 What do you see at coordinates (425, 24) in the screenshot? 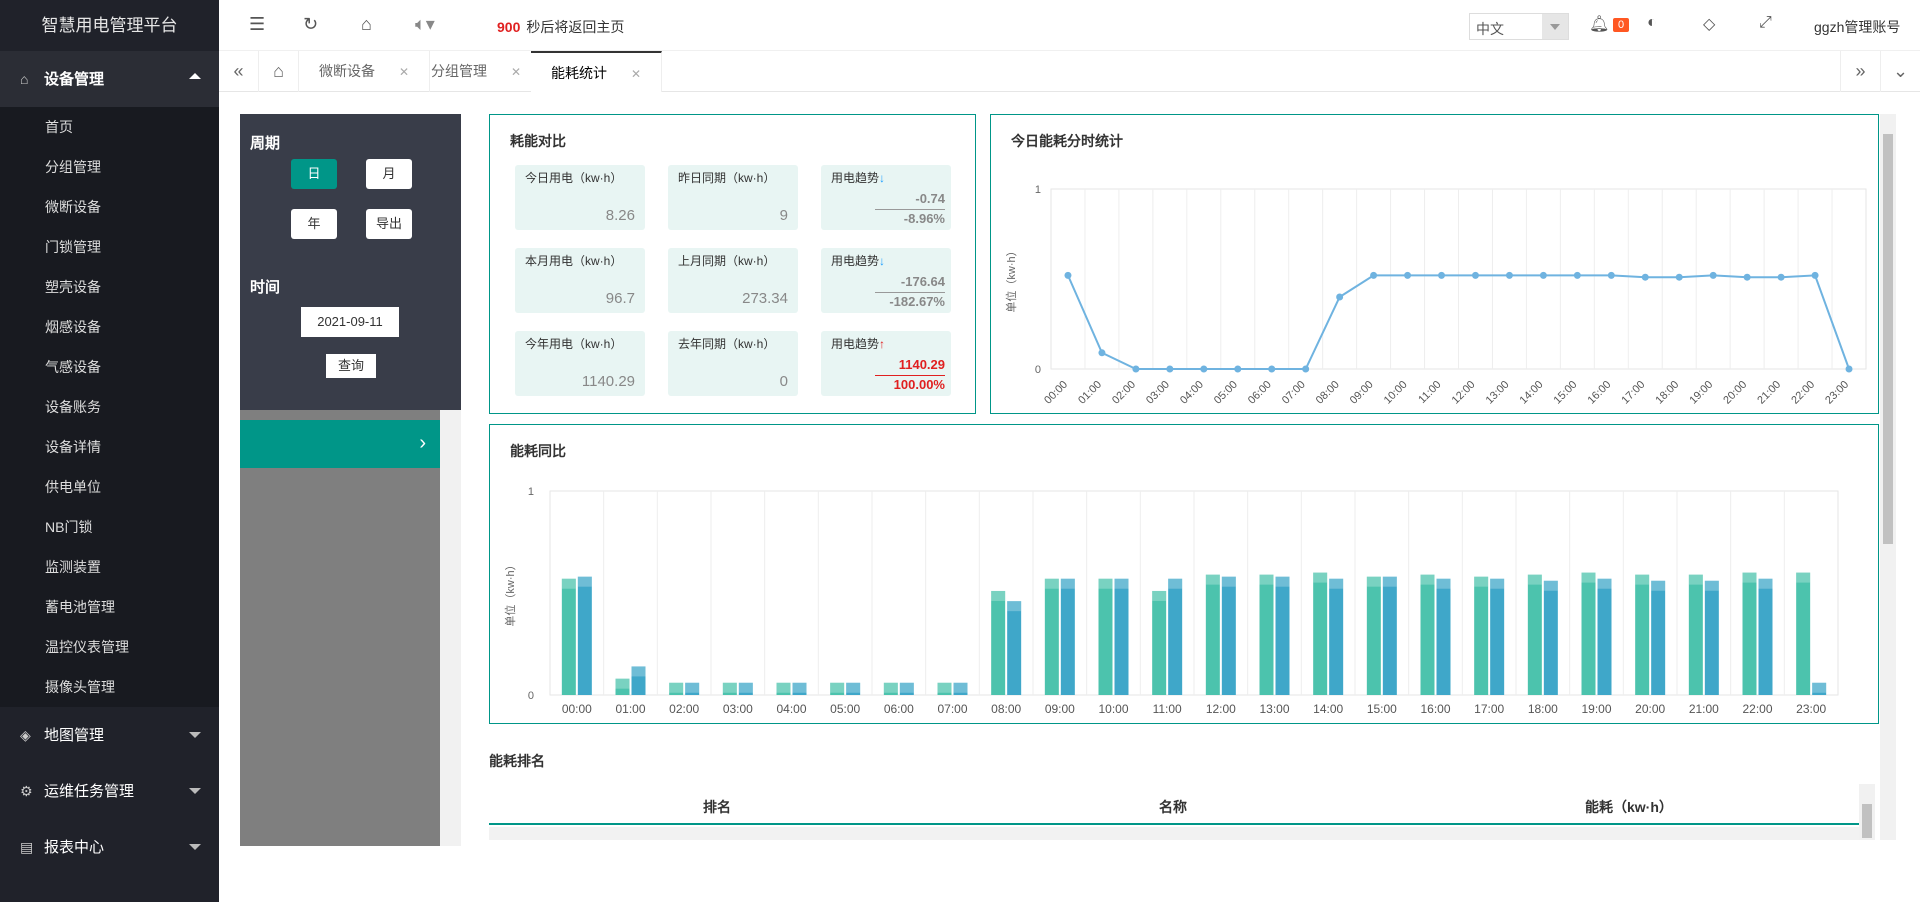
I see `speaker-icon: 🔈︎▾` at bounding box center [425, 24].